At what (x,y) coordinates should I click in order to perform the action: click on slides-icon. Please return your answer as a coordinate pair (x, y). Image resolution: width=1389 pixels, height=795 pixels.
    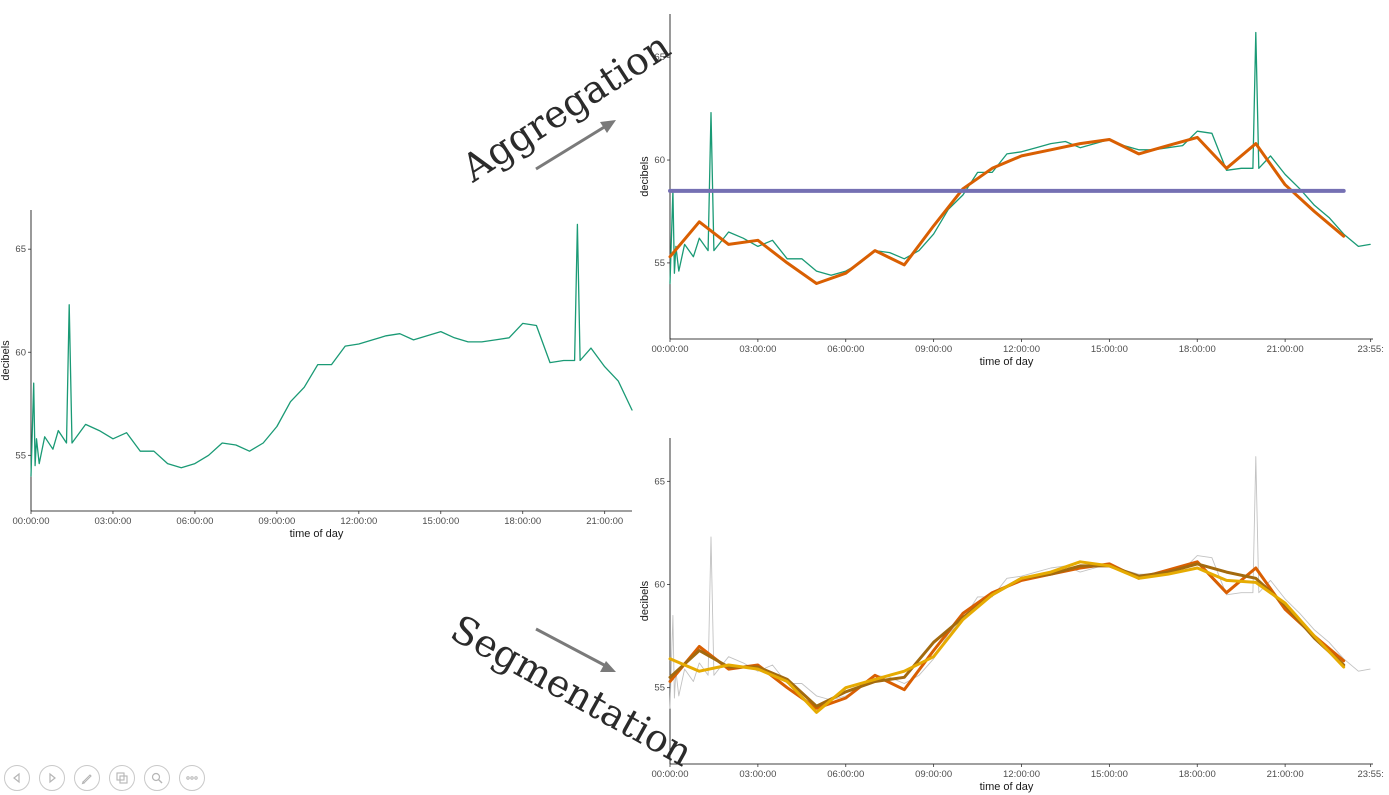
    Looking at the image, I should click on (122, 778).